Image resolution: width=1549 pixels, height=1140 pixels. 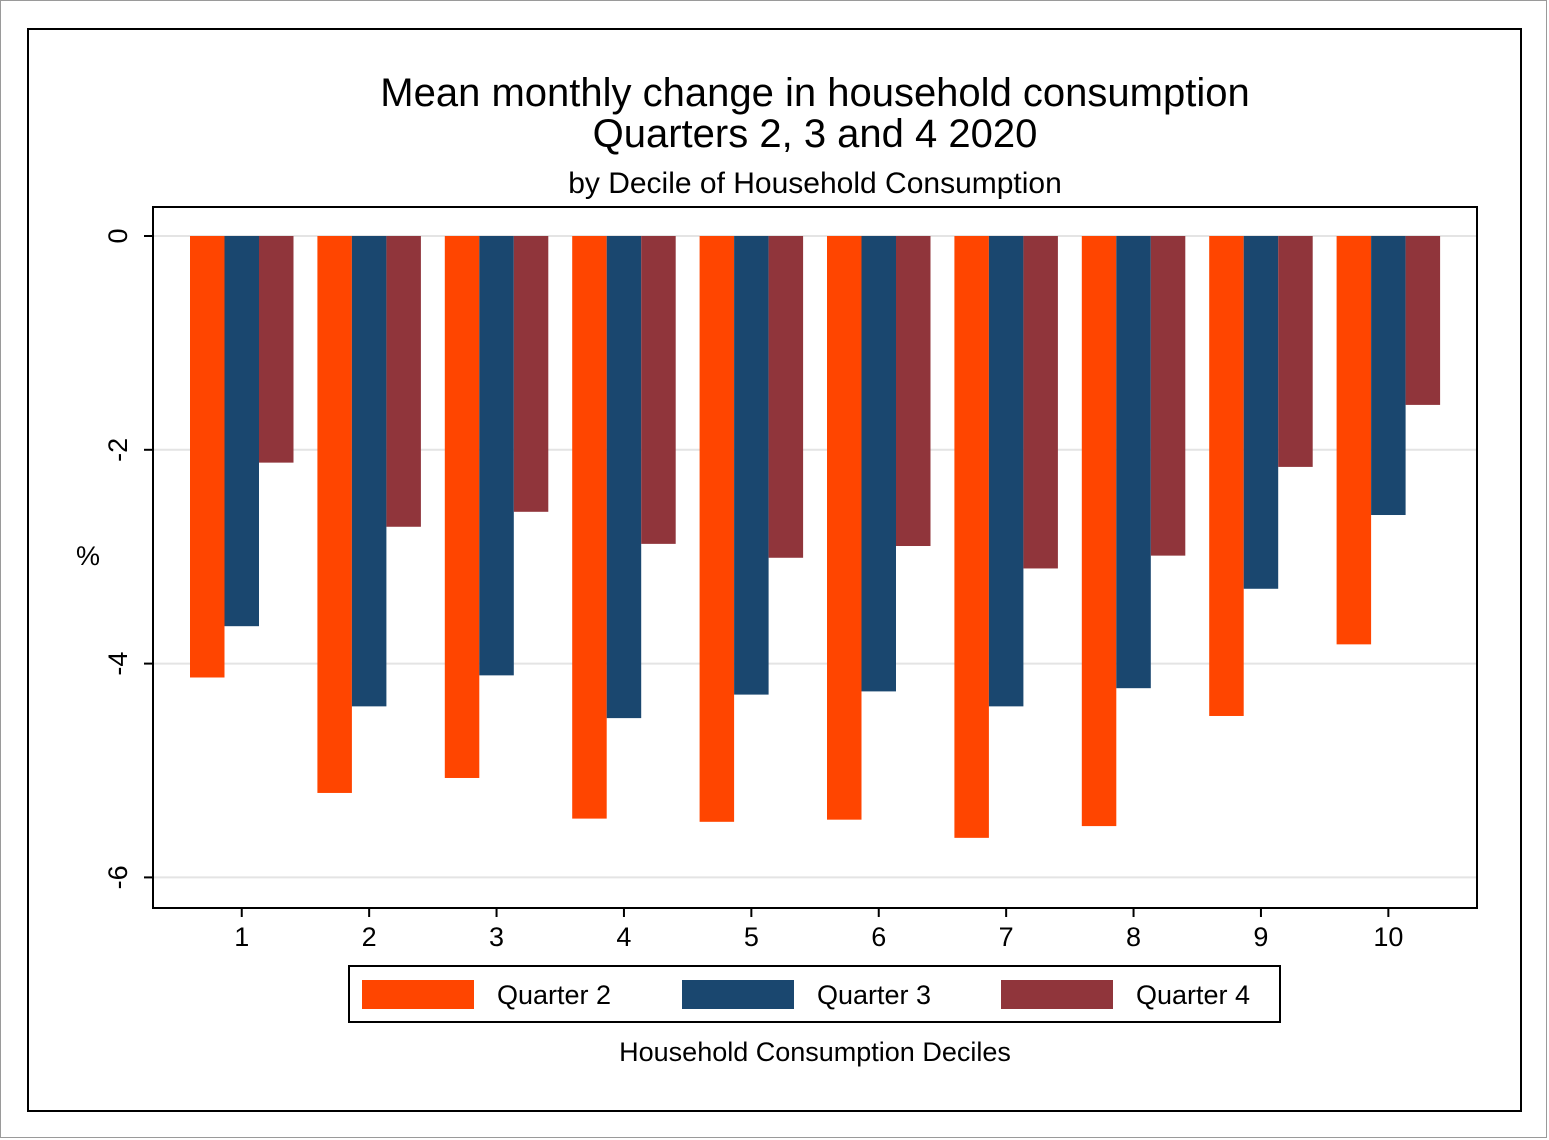 I want to click on y-axis-ticks: 0 -2 -4 -6, so click(x=128, y=558).